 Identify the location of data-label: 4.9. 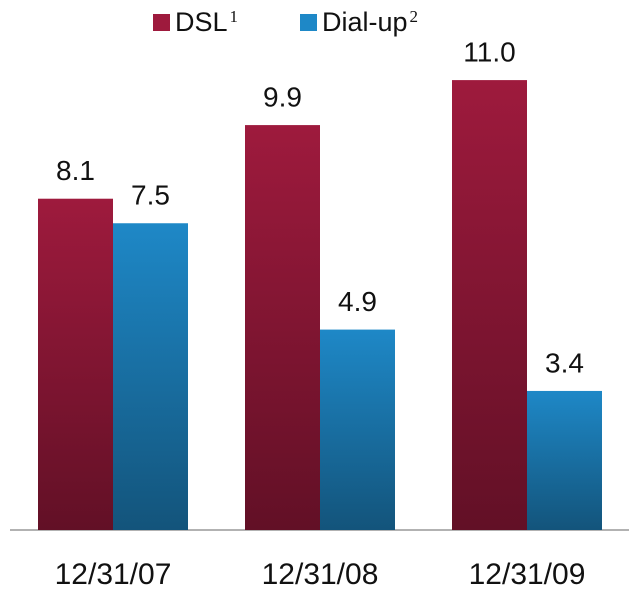
(357, 301).